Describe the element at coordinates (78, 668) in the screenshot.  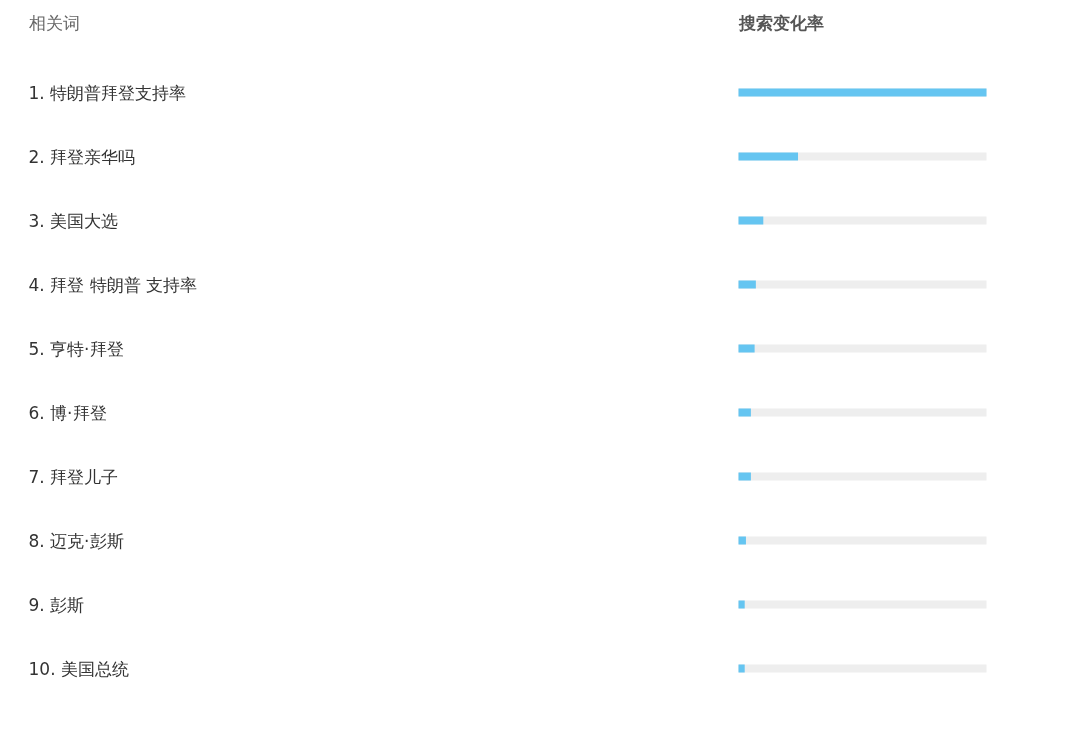
I see `y-tick-label: 10. 美国总统` at that location.